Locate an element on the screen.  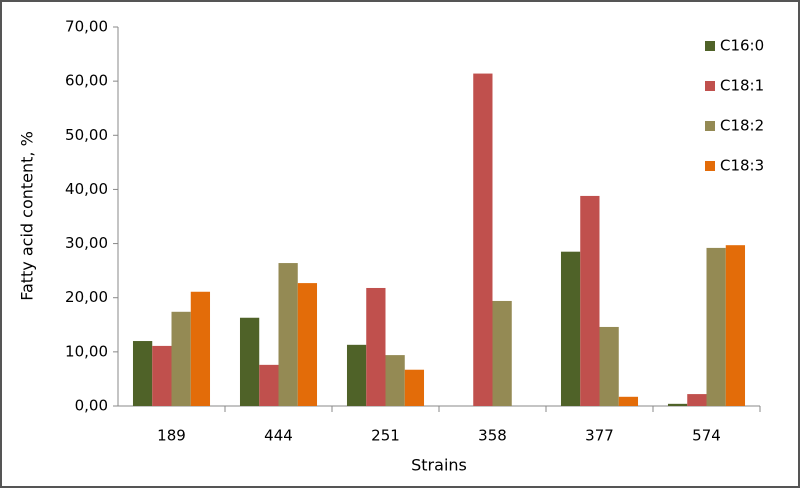
y-tick-label: 50,00 is located at coordinates (86, 135).